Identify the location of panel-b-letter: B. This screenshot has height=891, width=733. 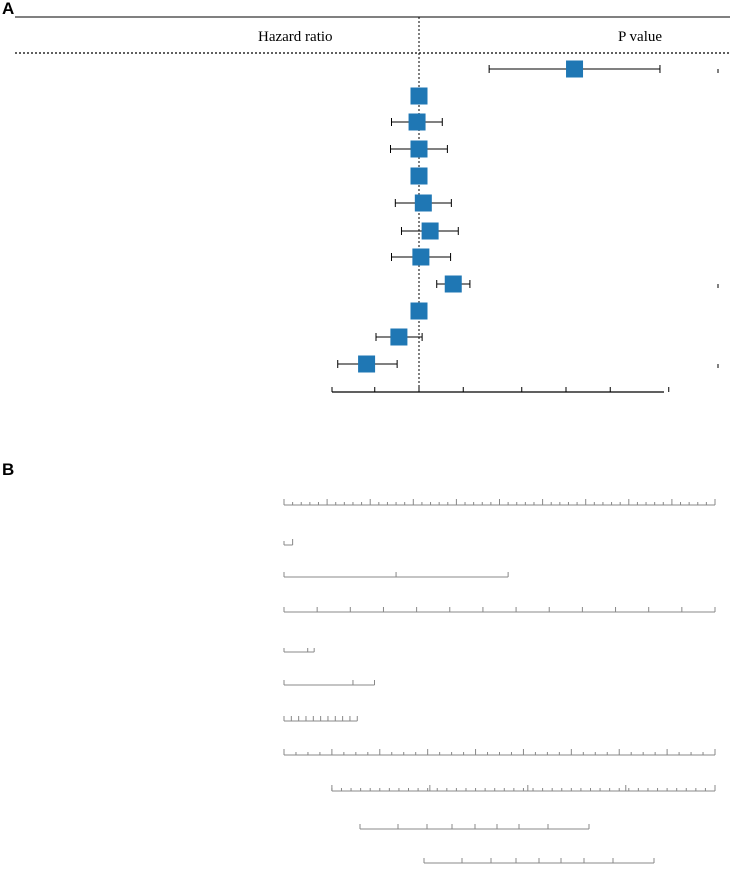
(8, 469).